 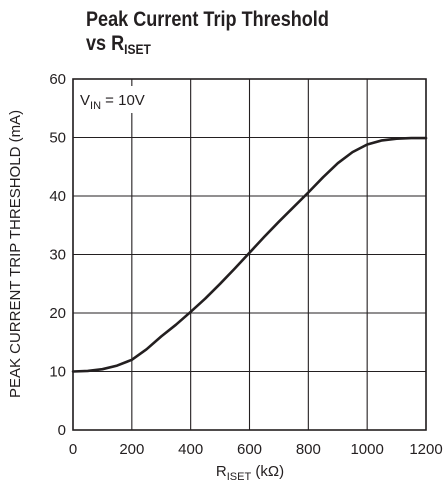 I want to click on x-tick-label: 400, so click(x=190, y=449).